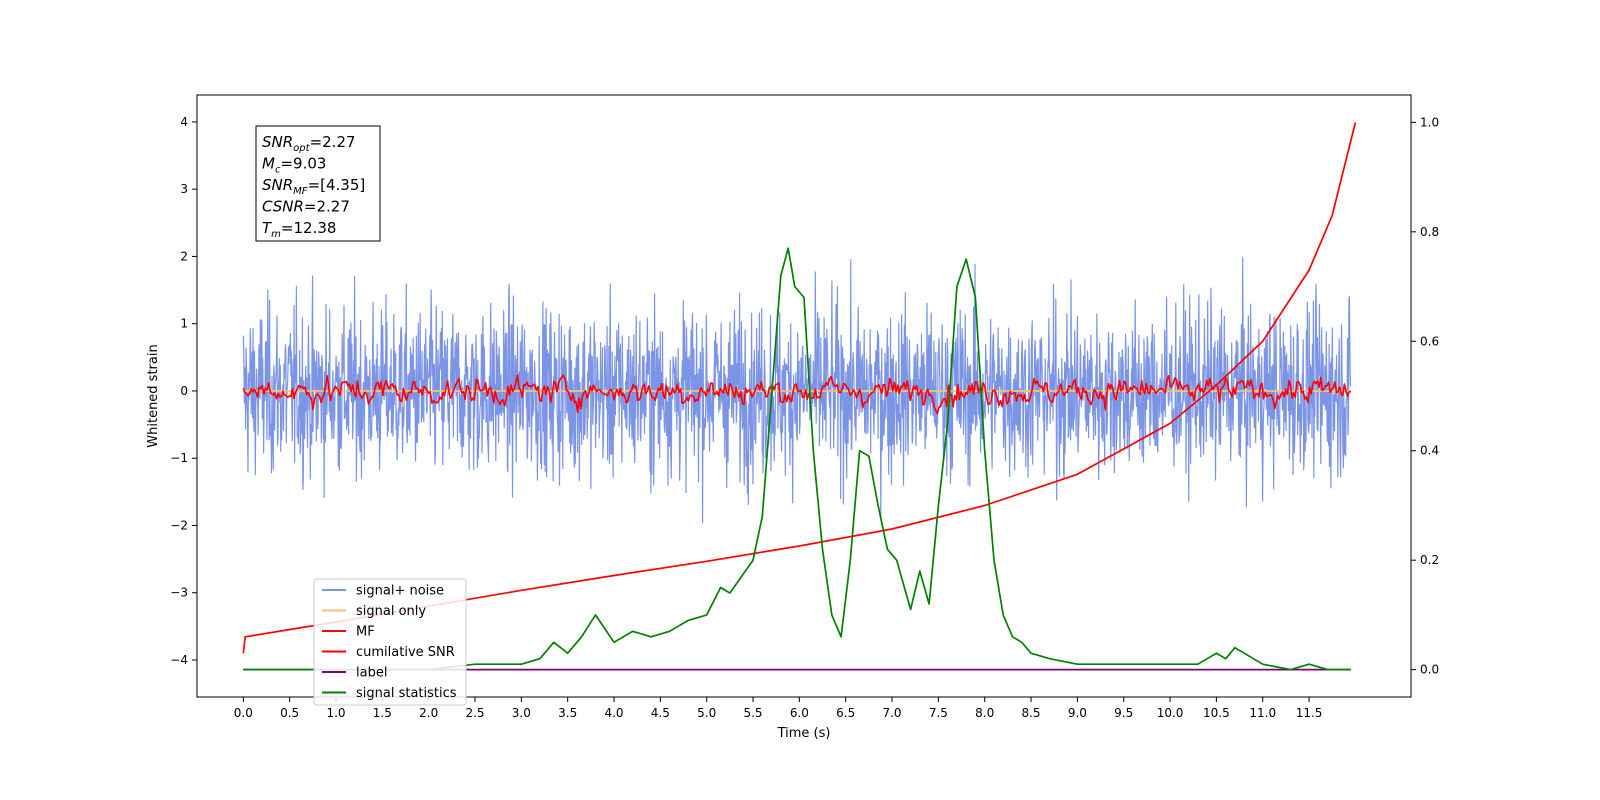 The height and width of the screenshot is (800, 1600). I want to click on y-tick-label: 4, so click(184, 122).